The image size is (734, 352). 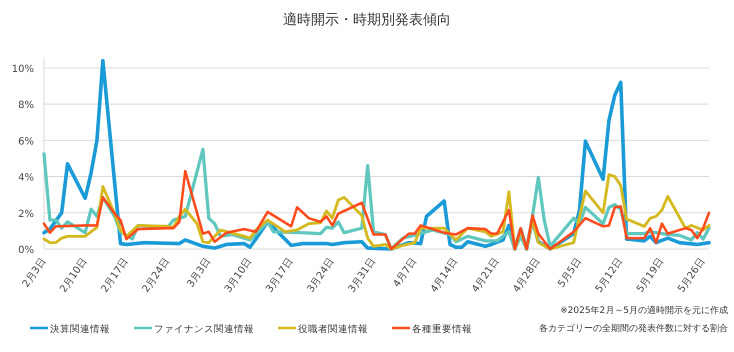 What do you see at coordinates (442, 329) in the screenshot?
I see `legend-label: 各種重要情報` at bounding box center [442, 329].